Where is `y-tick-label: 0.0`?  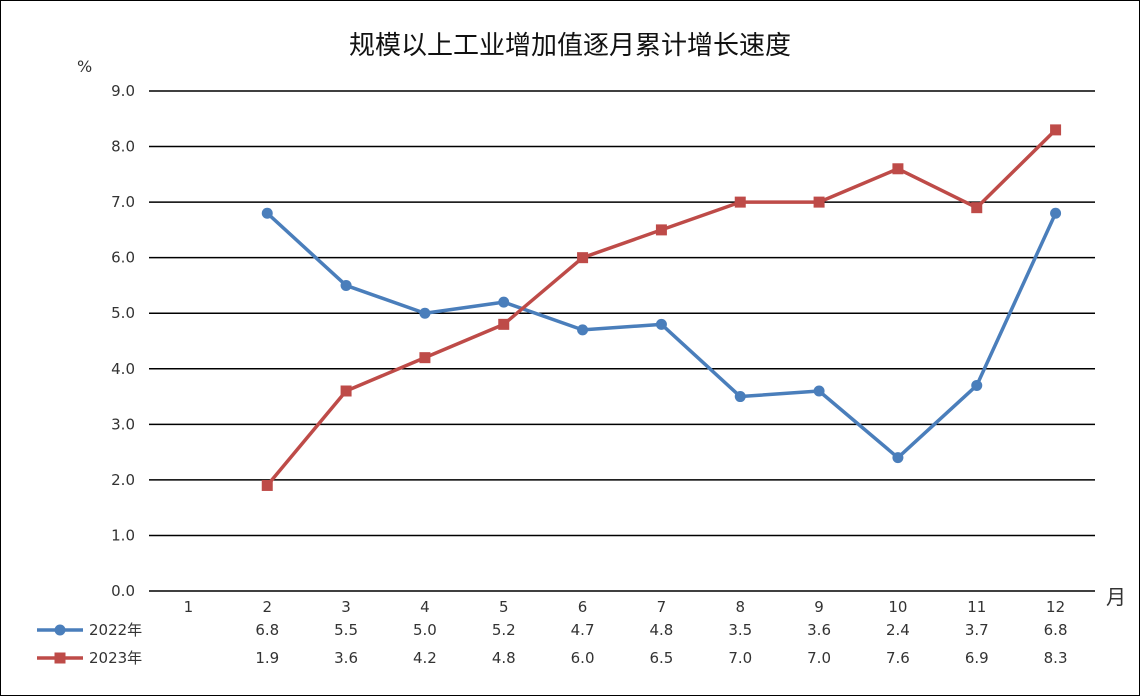
y-tick-label: 0.0 is located at coordinates (123, 591).